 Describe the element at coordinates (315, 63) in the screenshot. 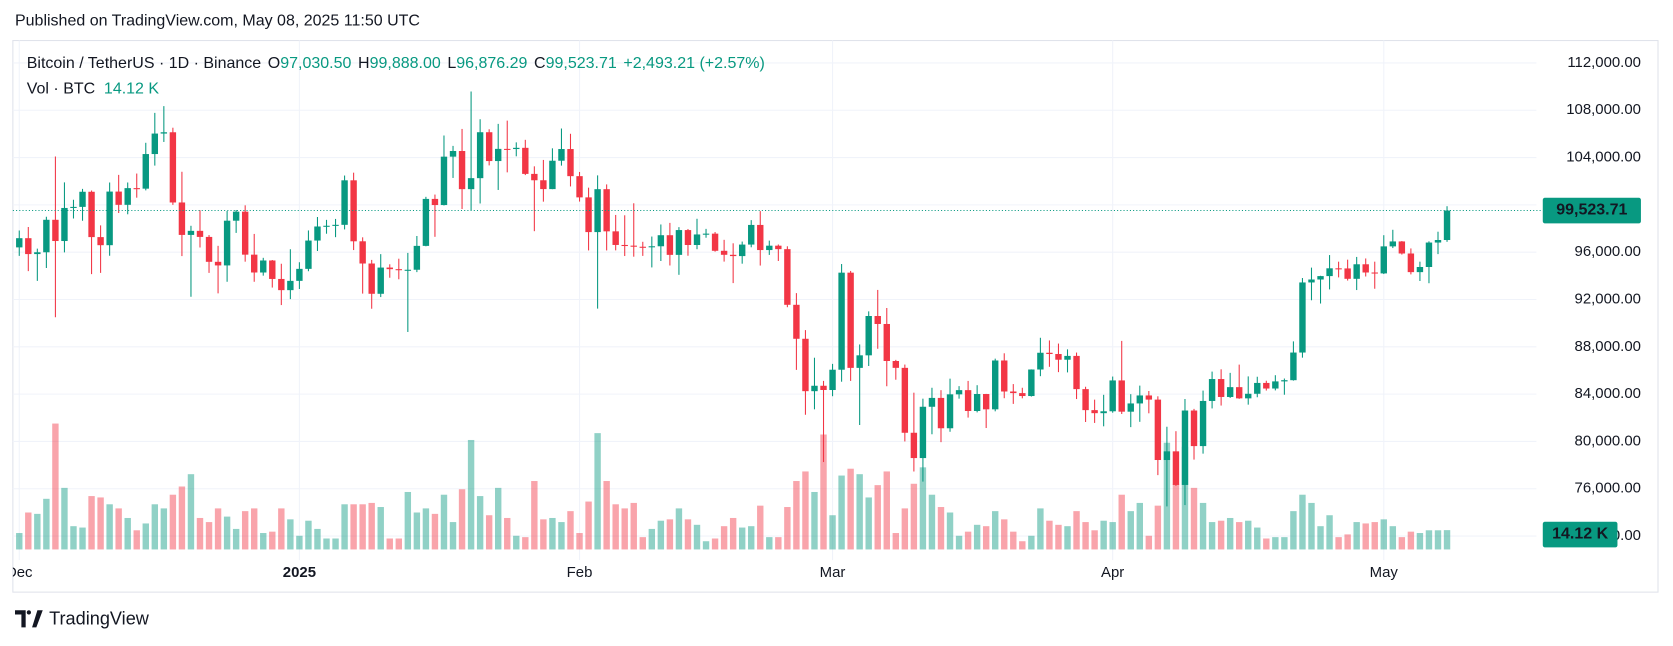

I see `ohlc-value: 97,030.50` at that location.